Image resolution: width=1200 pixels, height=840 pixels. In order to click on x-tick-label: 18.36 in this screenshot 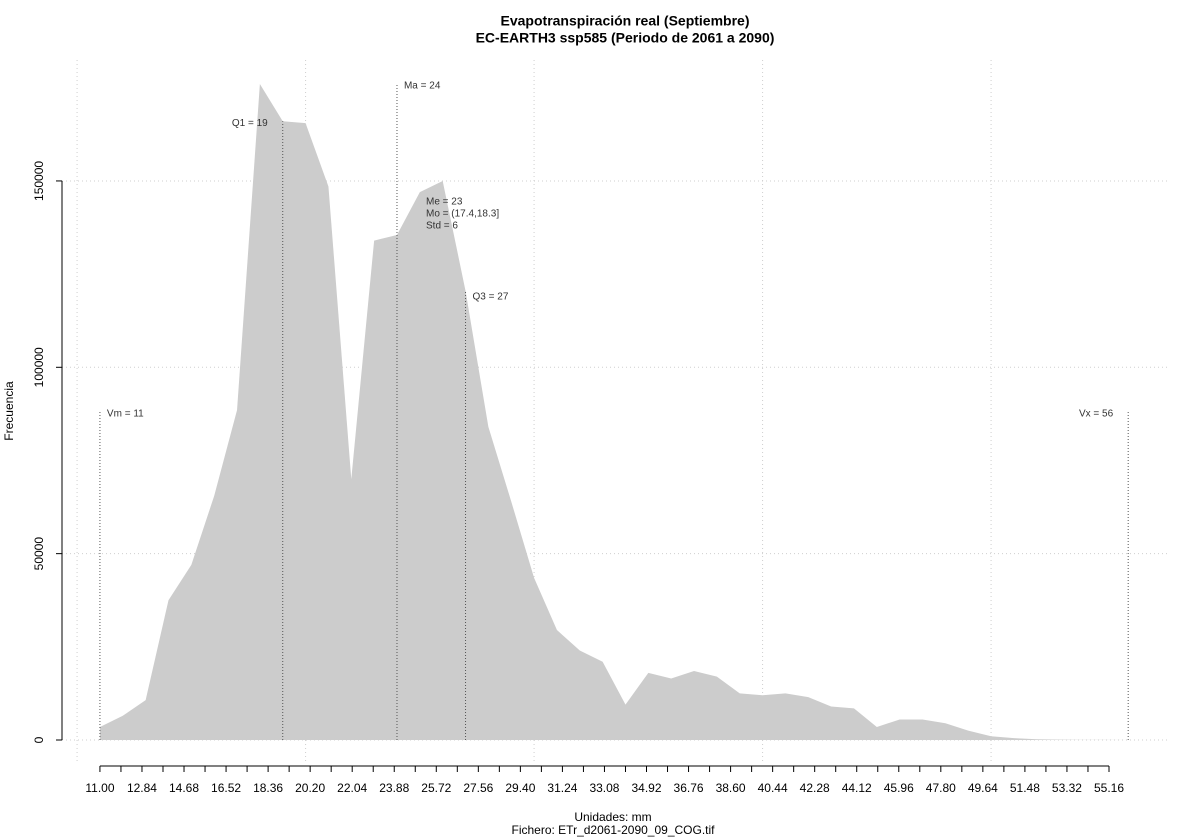, I will do `click(268, 788)`.